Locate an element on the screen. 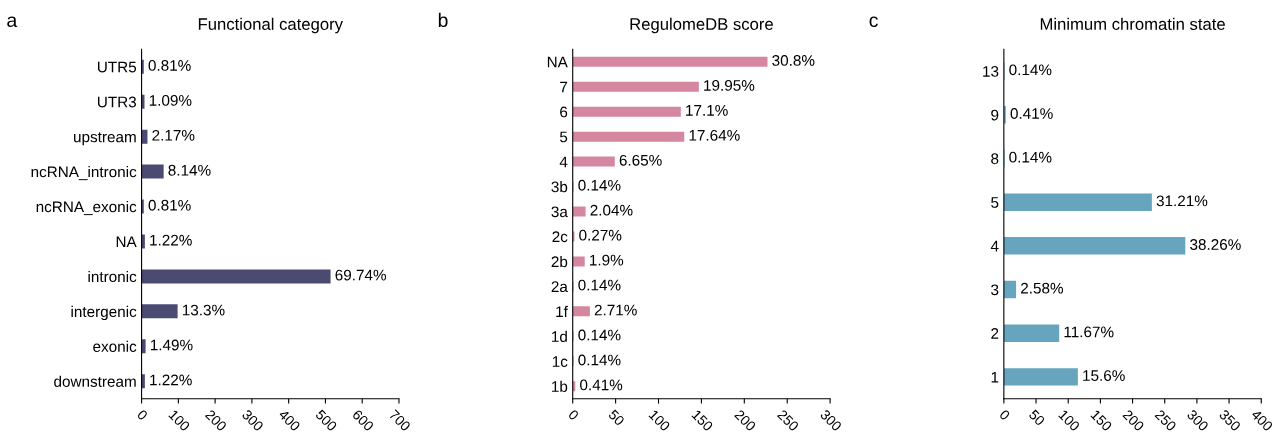 Image resolution: width=1287 pixels, height=448 pixels. x-tick-label: 700 is located at coordinates (400, 420).